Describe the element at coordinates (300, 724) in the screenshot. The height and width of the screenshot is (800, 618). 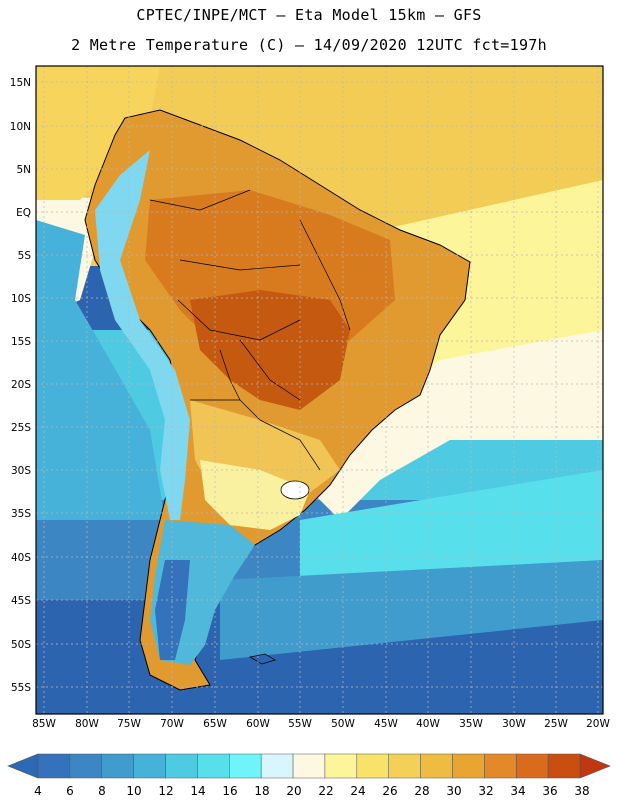
I see `lon-label: 55W` at that location.